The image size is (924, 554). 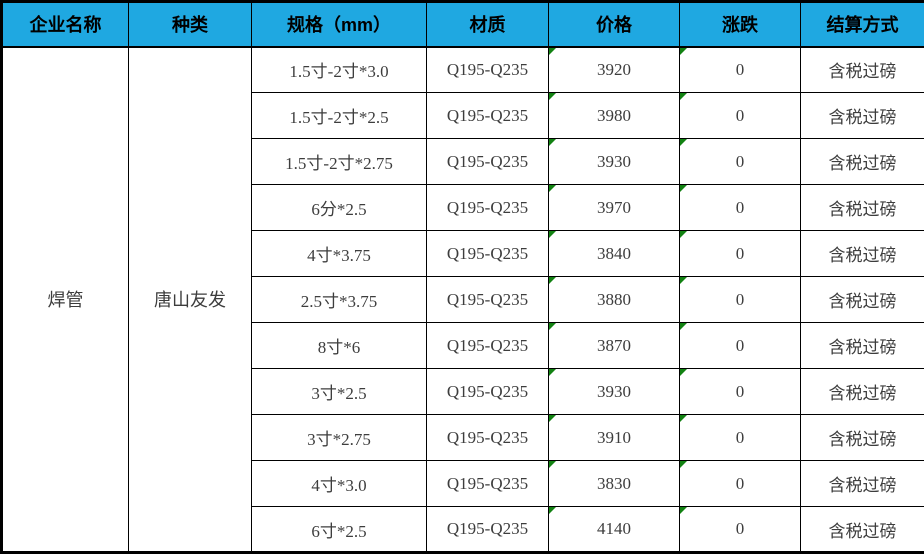 What do you see at coordinates (339, 530) in the screenshot?
I see `spec-cell: 6寸*2.5` at bounding box center [339, 530].